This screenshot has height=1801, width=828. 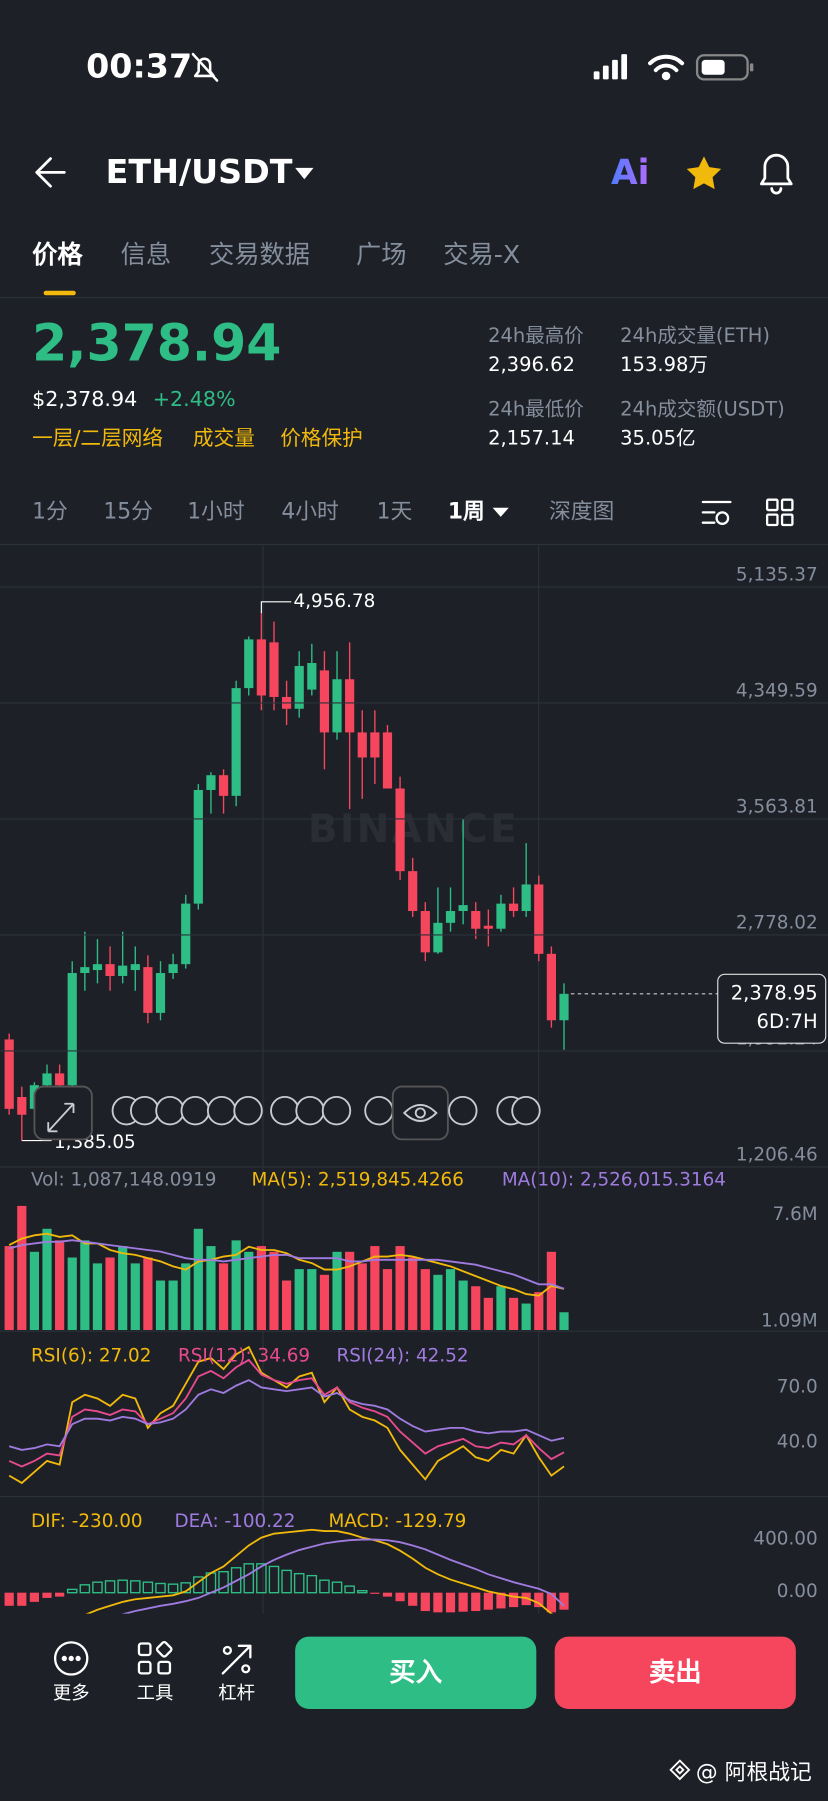 What do you see at coordinates (71, 1658) in the screenshot?
I see `more-icon` at bounding box center [71, 1658].